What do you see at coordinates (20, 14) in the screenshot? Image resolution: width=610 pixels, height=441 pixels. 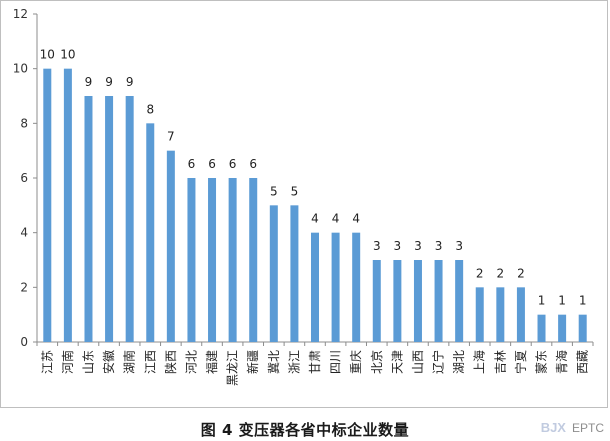 I see `y-tick-label: 12` at bounding box center [20, 14].